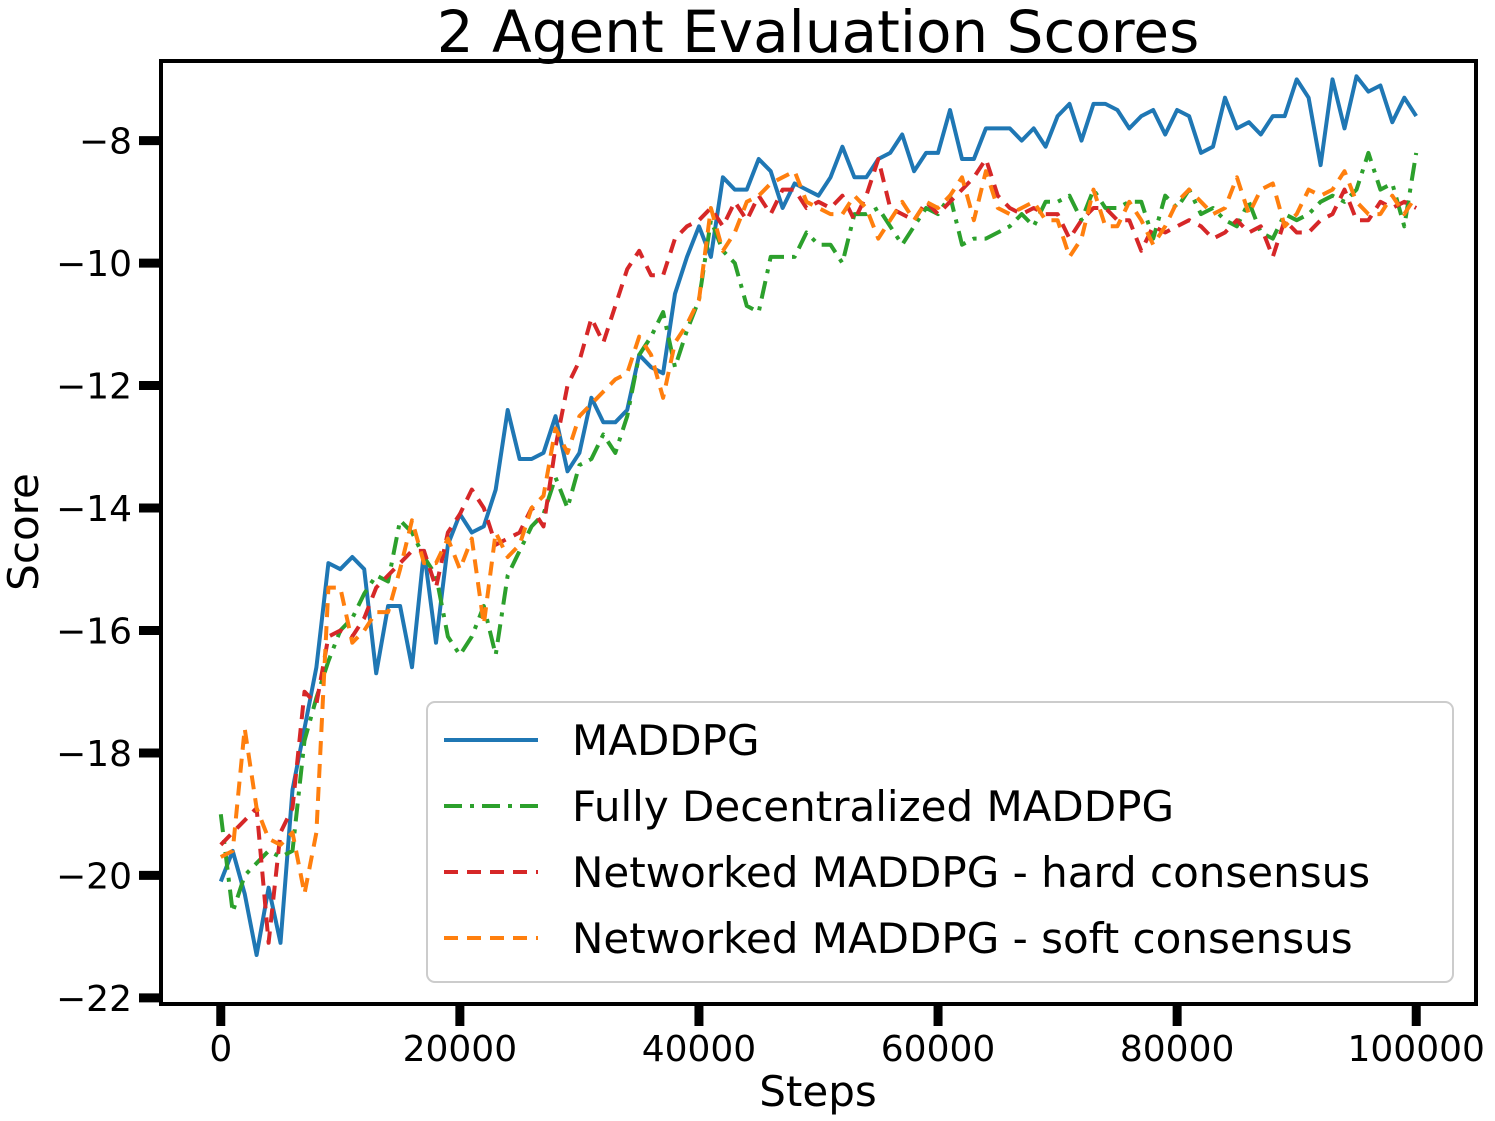 This screenshot has width=1495, height=1121. I want to click on legend-label-1: MADDPG, so click(666, 740).